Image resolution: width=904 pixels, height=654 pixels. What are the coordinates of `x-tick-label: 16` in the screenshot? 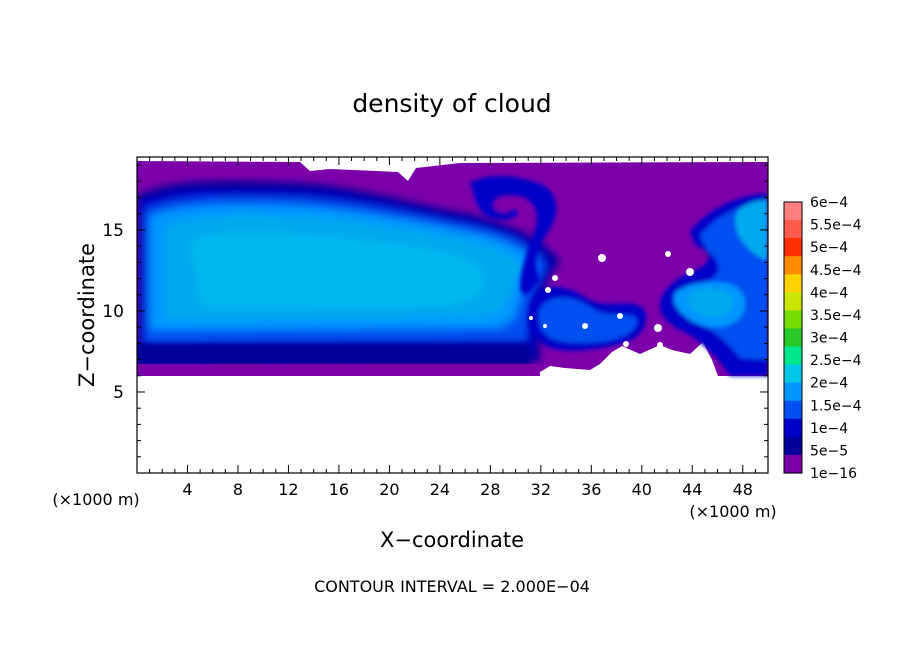 It's located at (339, 489).